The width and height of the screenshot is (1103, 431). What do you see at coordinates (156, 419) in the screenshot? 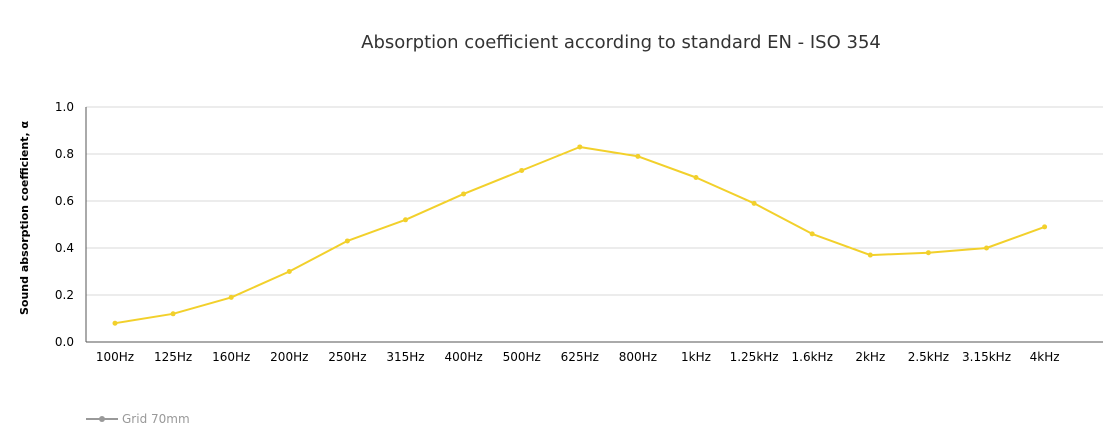
I see `legend-label: Grid 70mm` at bounding box center [156, 419].